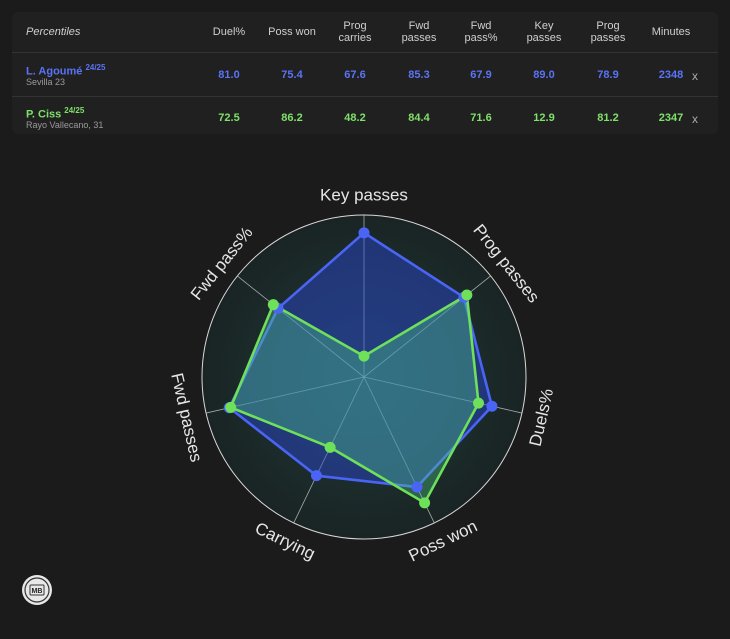 The width and height of the screenshot is (730, 639). I want to click on table-cell: 78.9, so click(608, 75).